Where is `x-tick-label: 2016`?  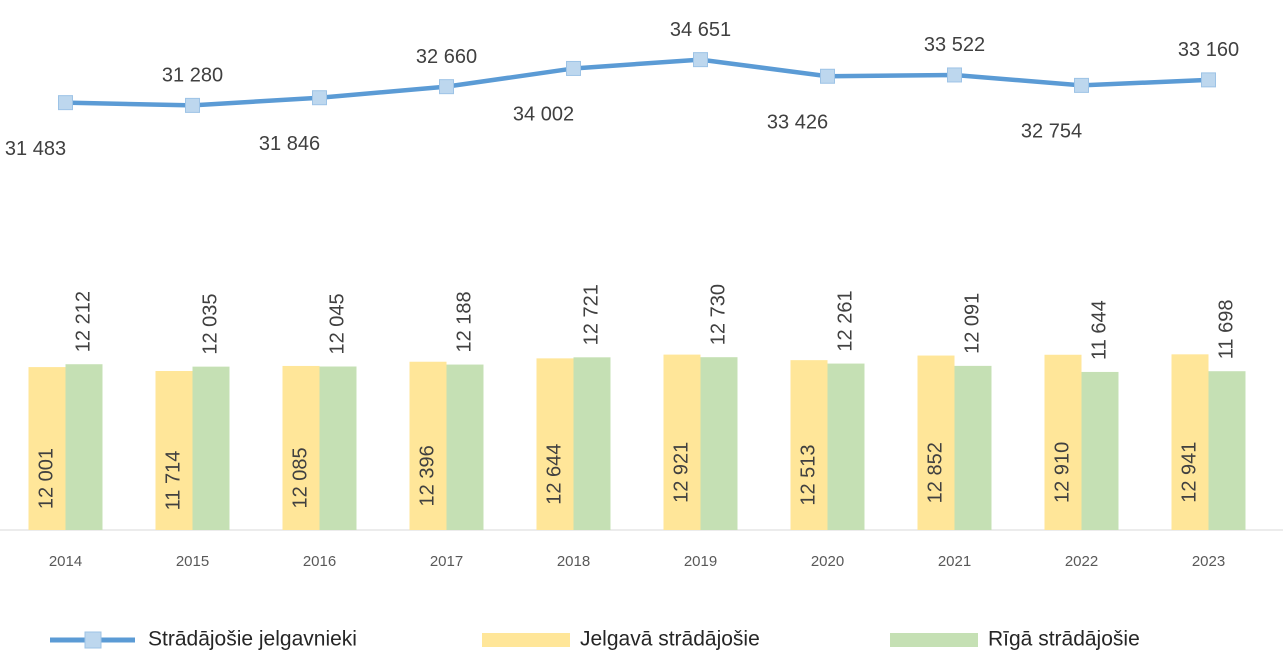 x-tick-label: 2016 is located at coordinates (319, 561).